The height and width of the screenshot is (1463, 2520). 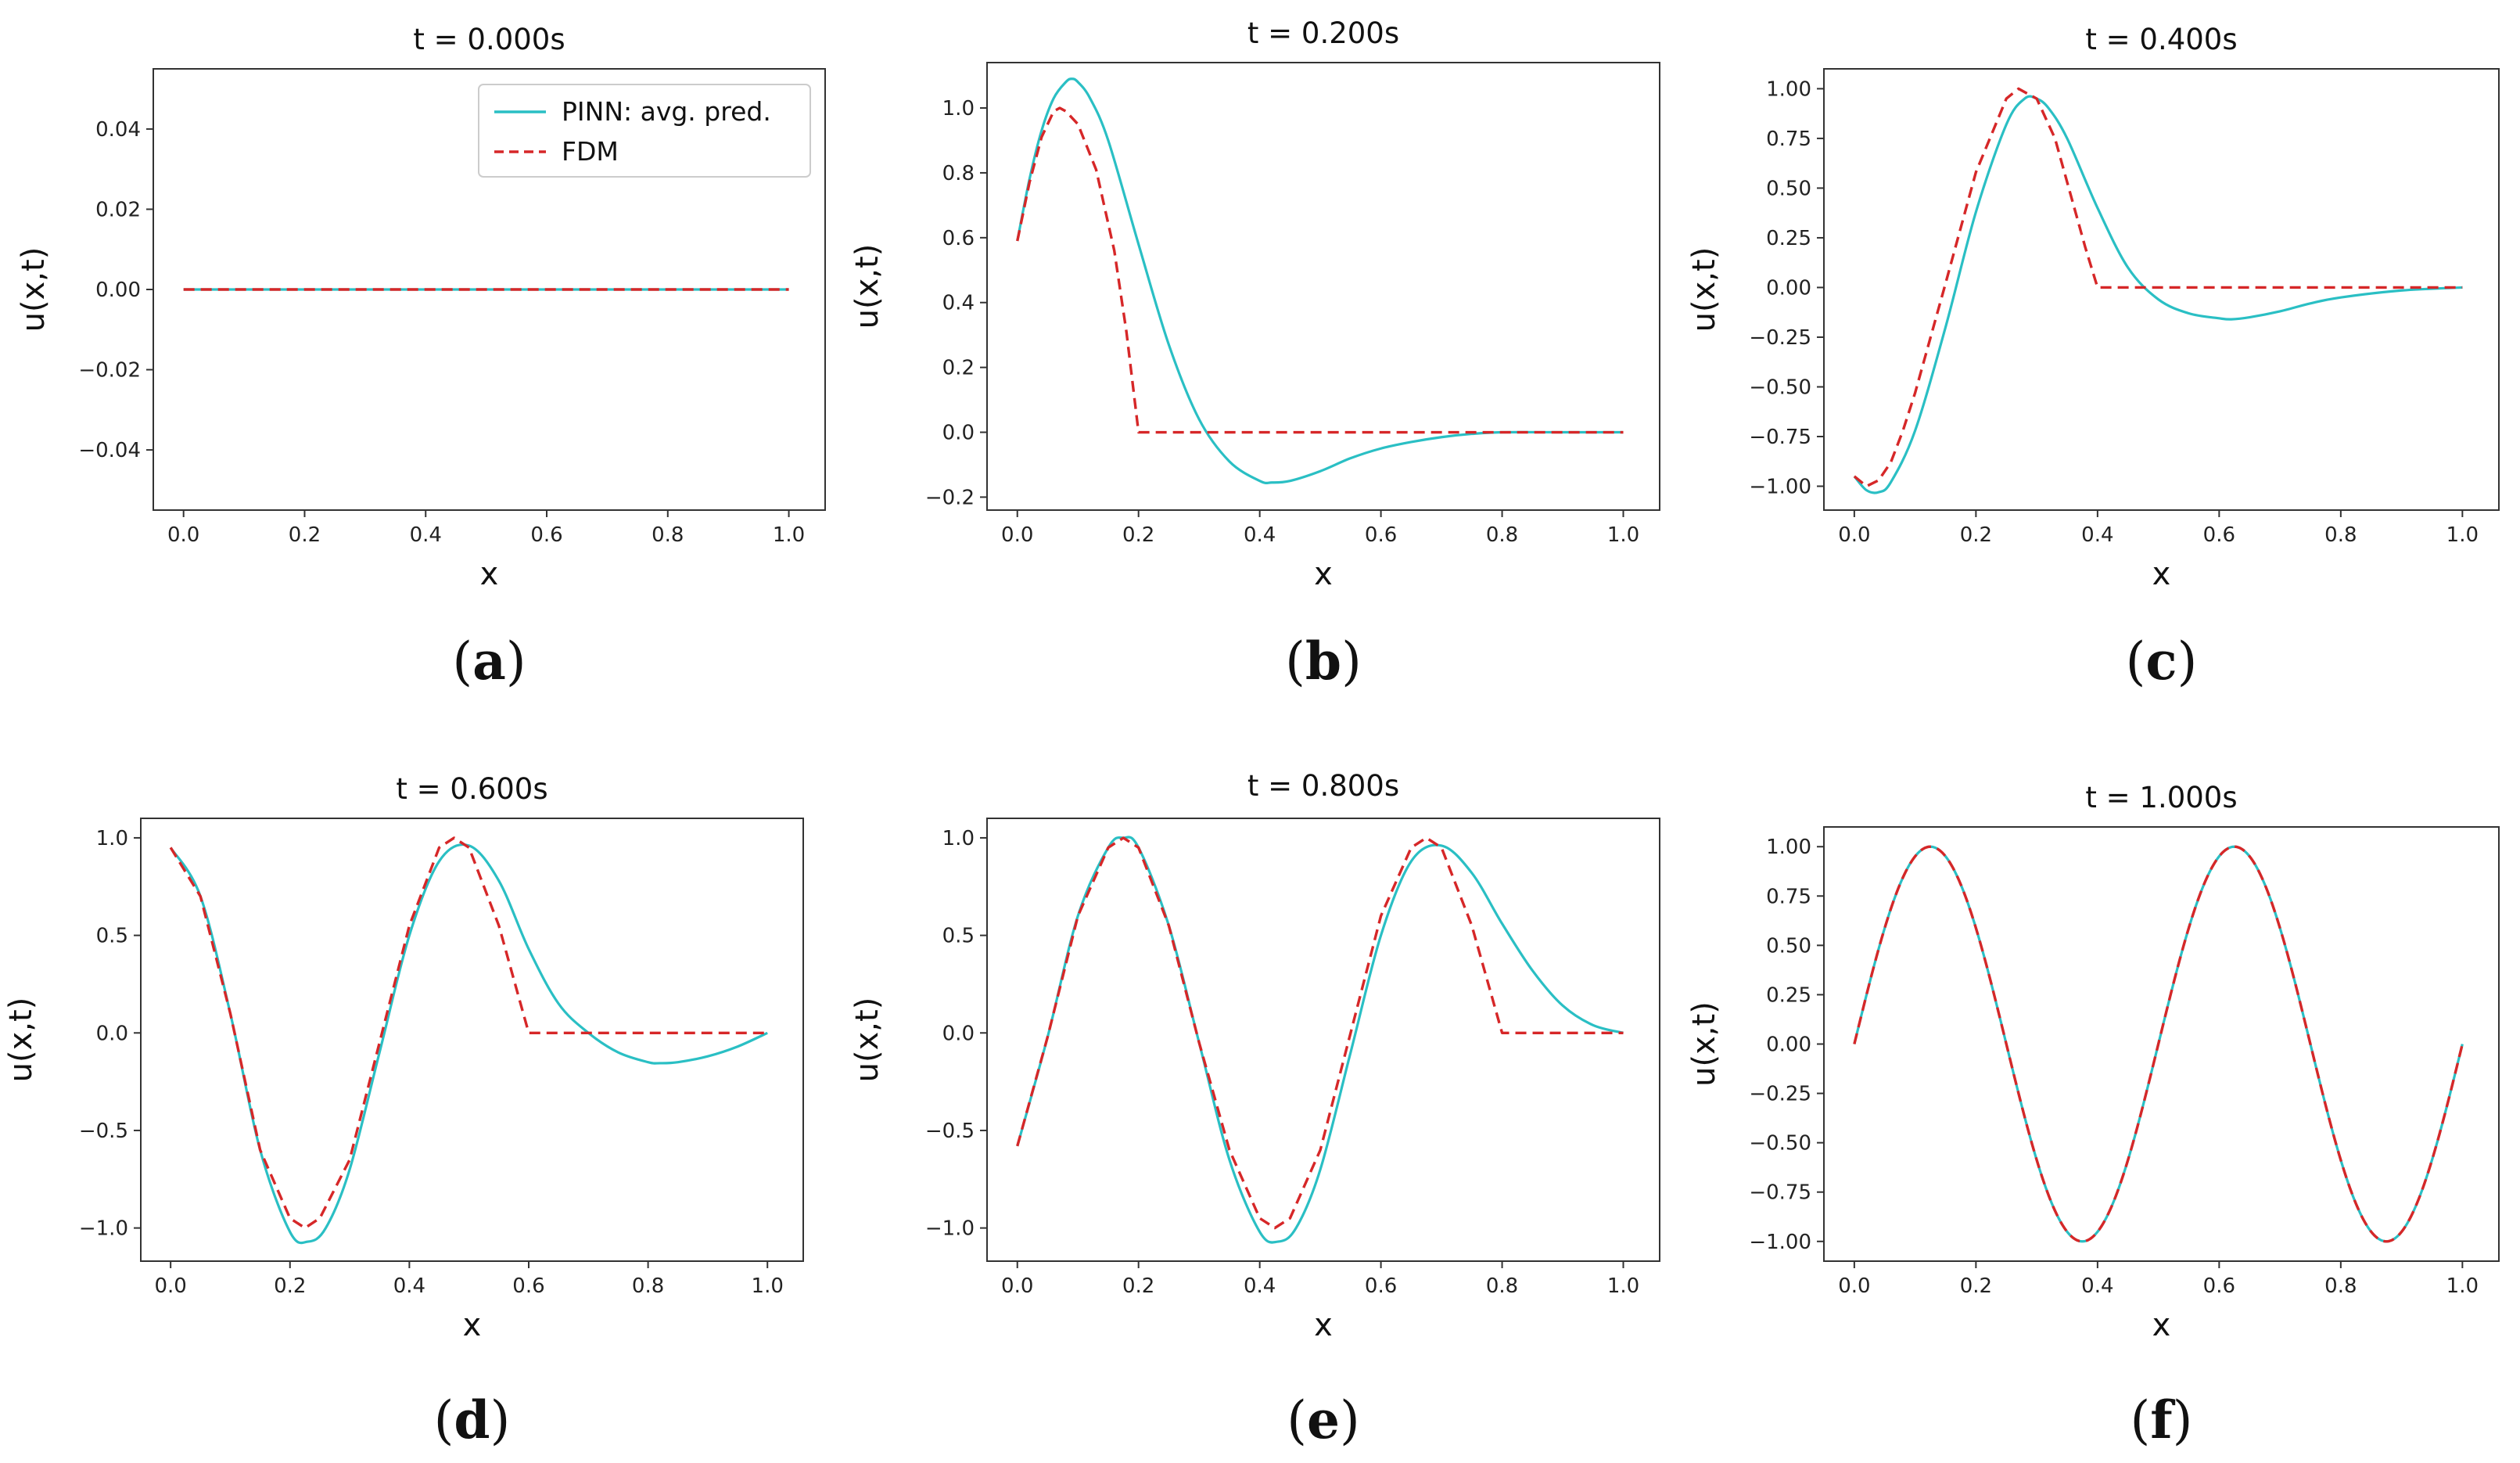 What do you see at coordinates (950, 1229) in the screenshot?
I see `y-tick-label: −1.0` at bounding box center [950, 1229].